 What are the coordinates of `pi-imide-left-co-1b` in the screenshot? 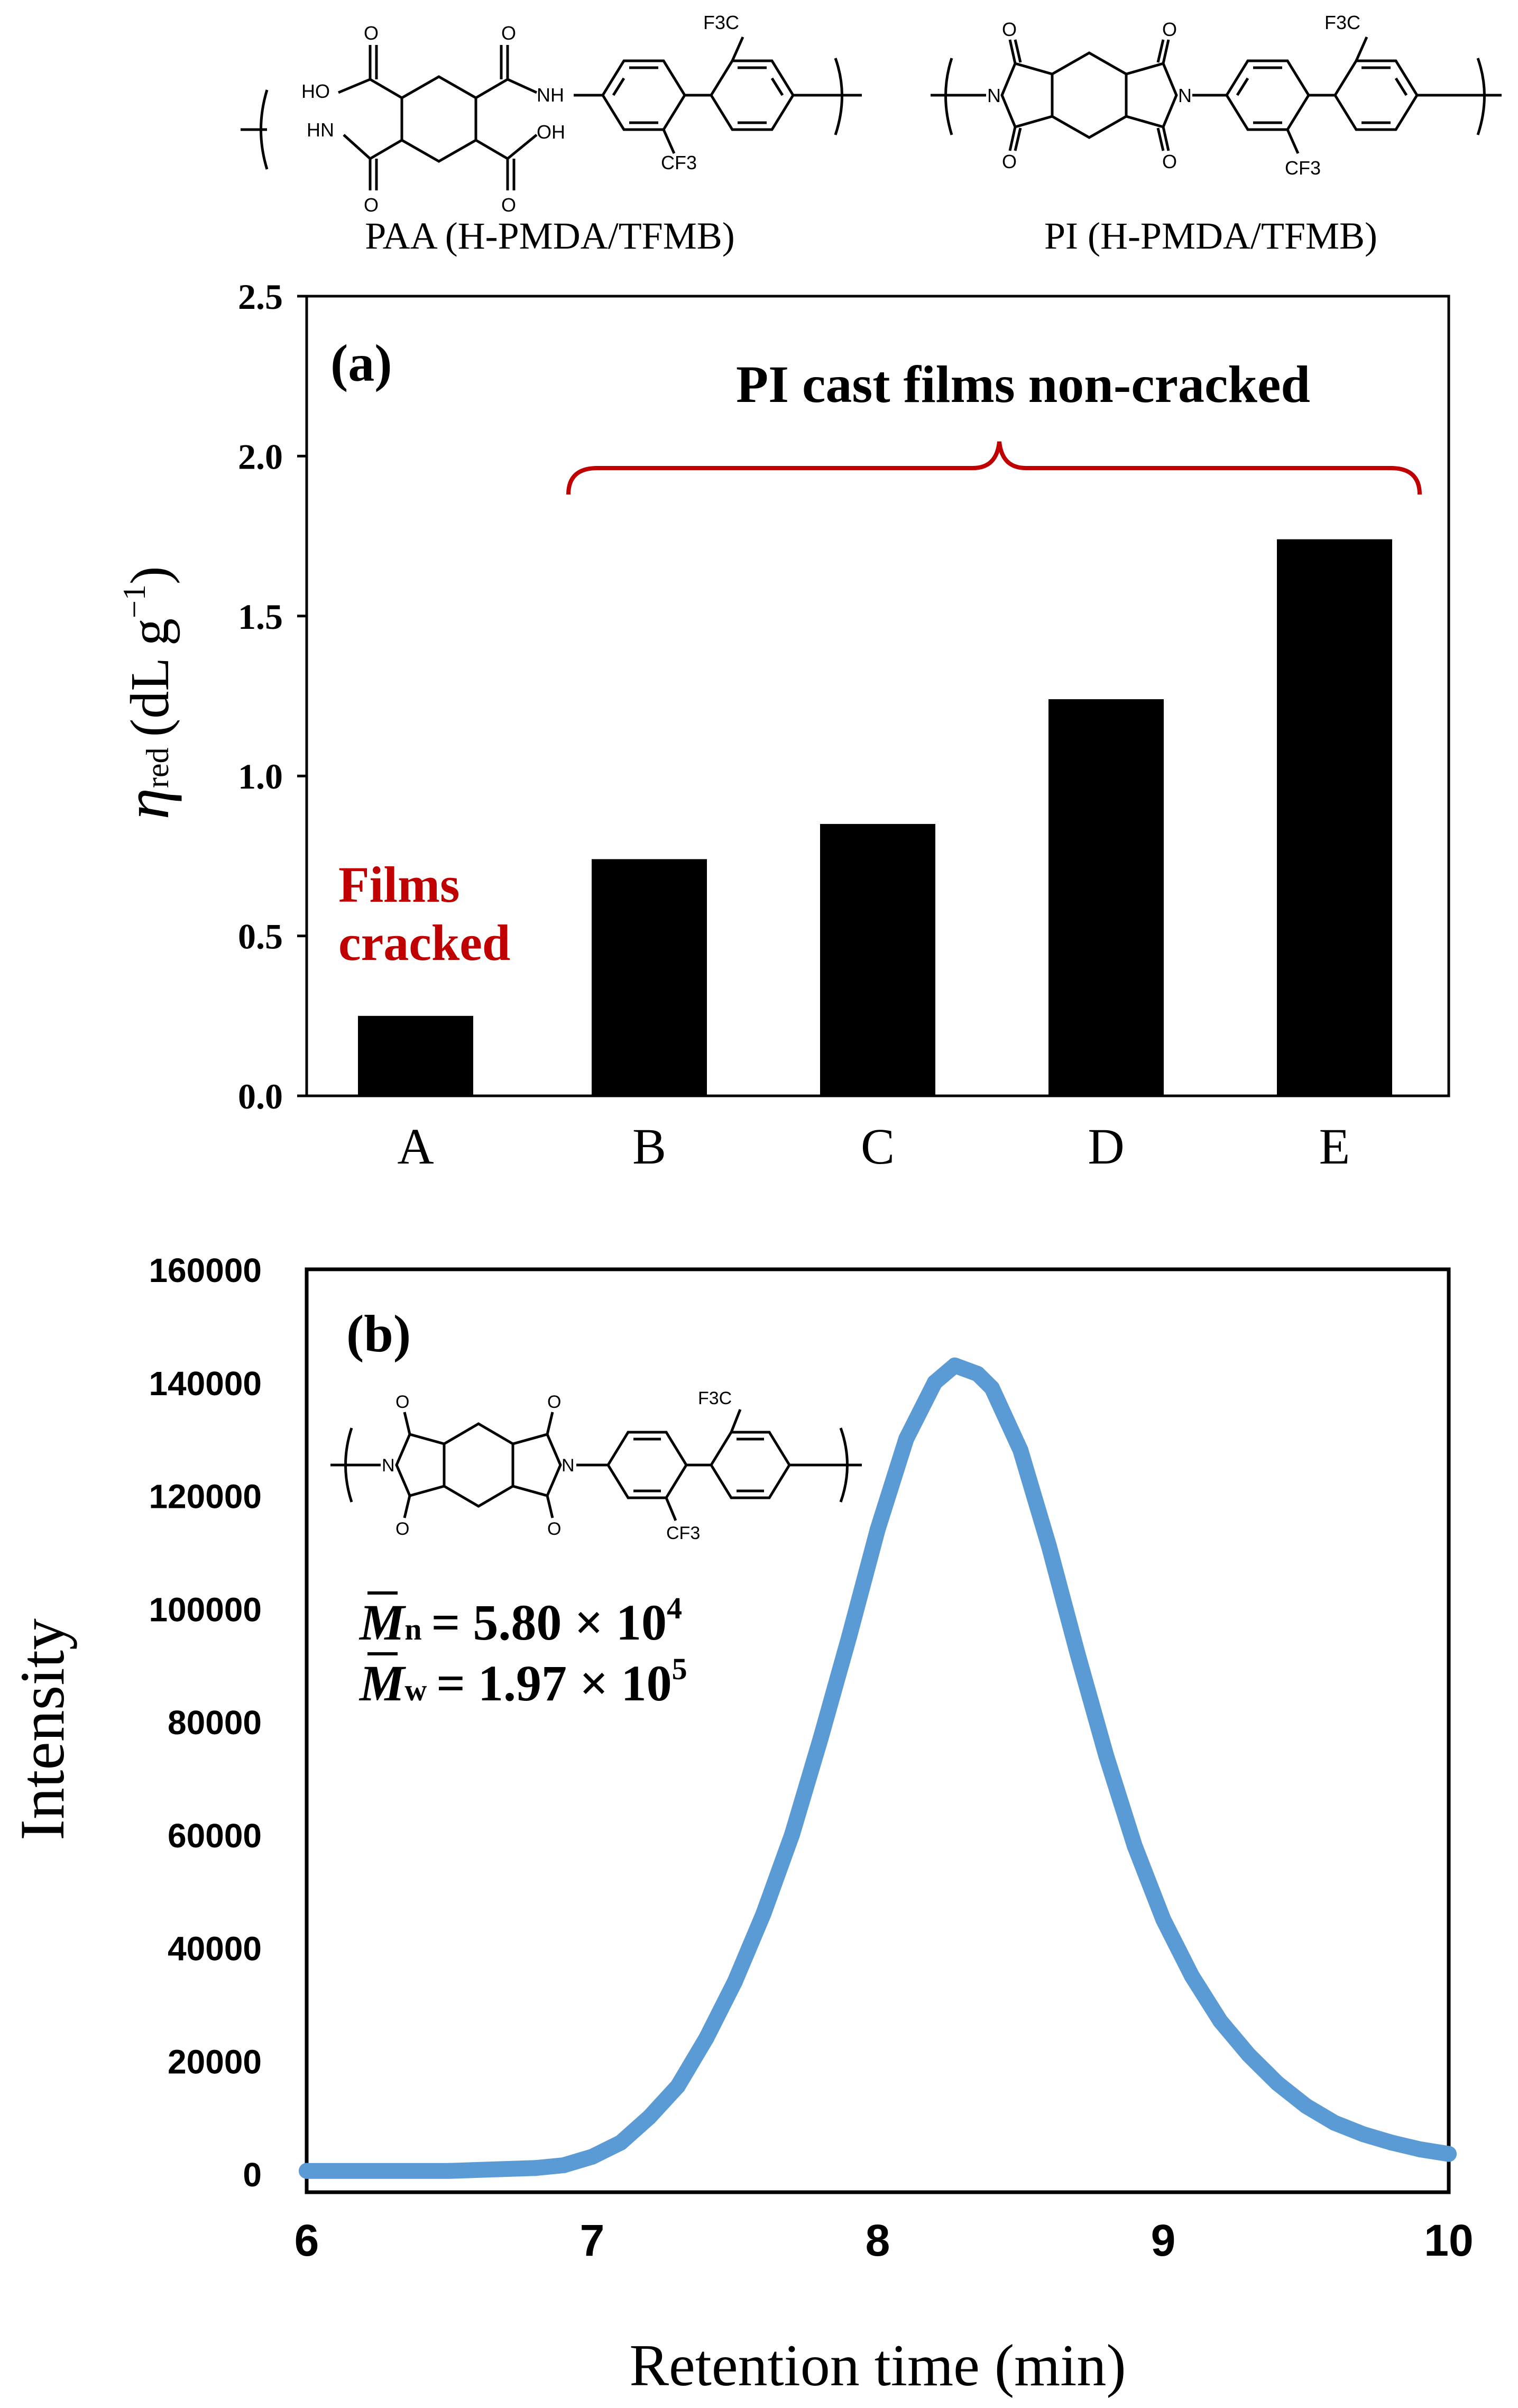 It's located at (1018, 51).